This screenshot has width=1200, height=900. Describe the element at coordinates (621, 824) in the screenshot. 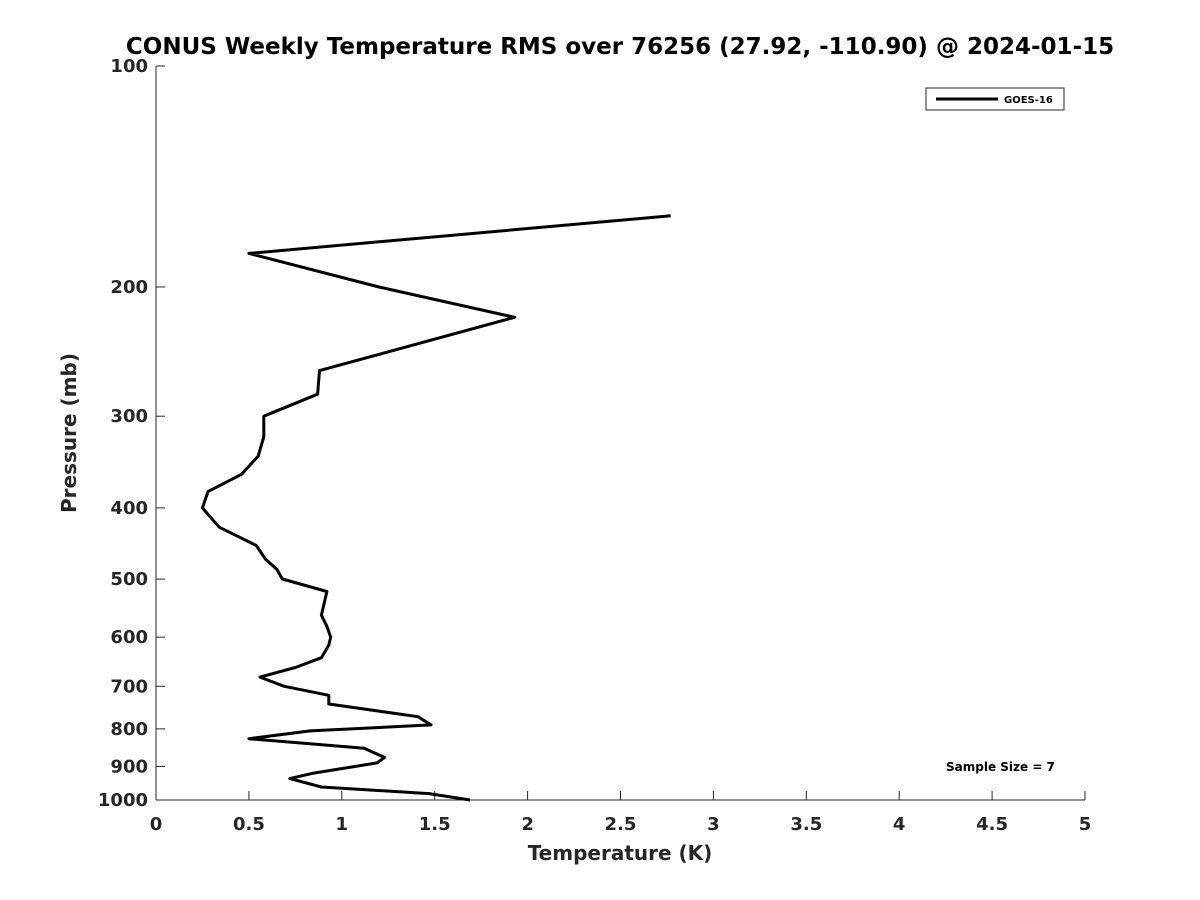

I see `x-tick-label: 2.5` at that location.